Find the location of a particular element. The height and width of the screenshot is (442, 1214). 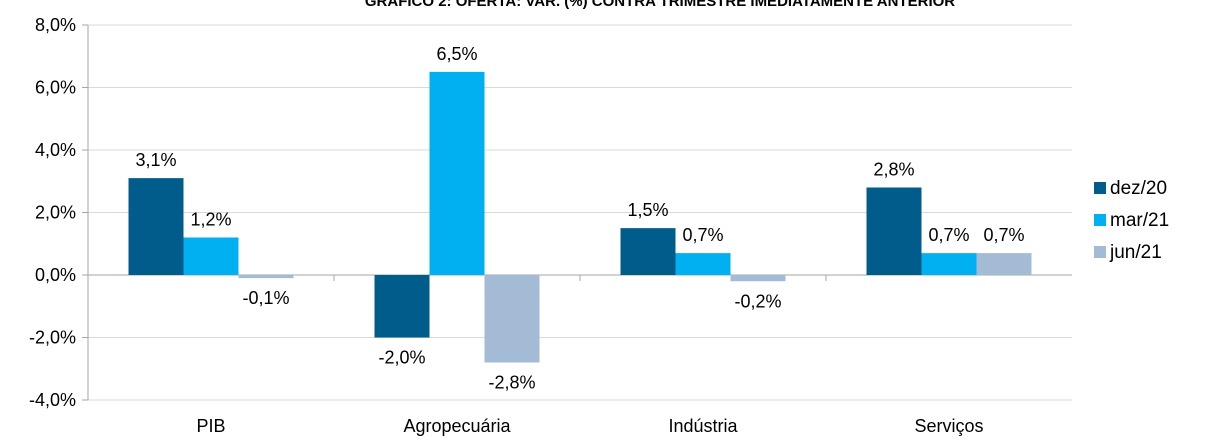

y-tick-label: -4,0% is located at coordinates (52, 400).